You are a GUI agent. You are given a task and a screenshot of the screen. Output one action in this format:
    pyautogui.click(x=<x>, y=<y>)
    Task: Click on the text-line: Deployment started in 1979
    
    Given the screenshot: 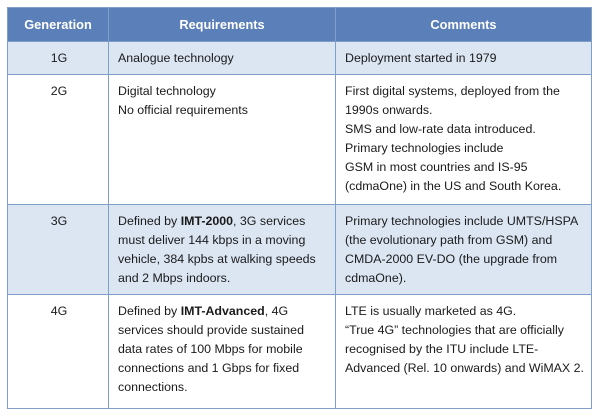 What is the action you would take?
    pyautogui.click(x=421, y=58)
    